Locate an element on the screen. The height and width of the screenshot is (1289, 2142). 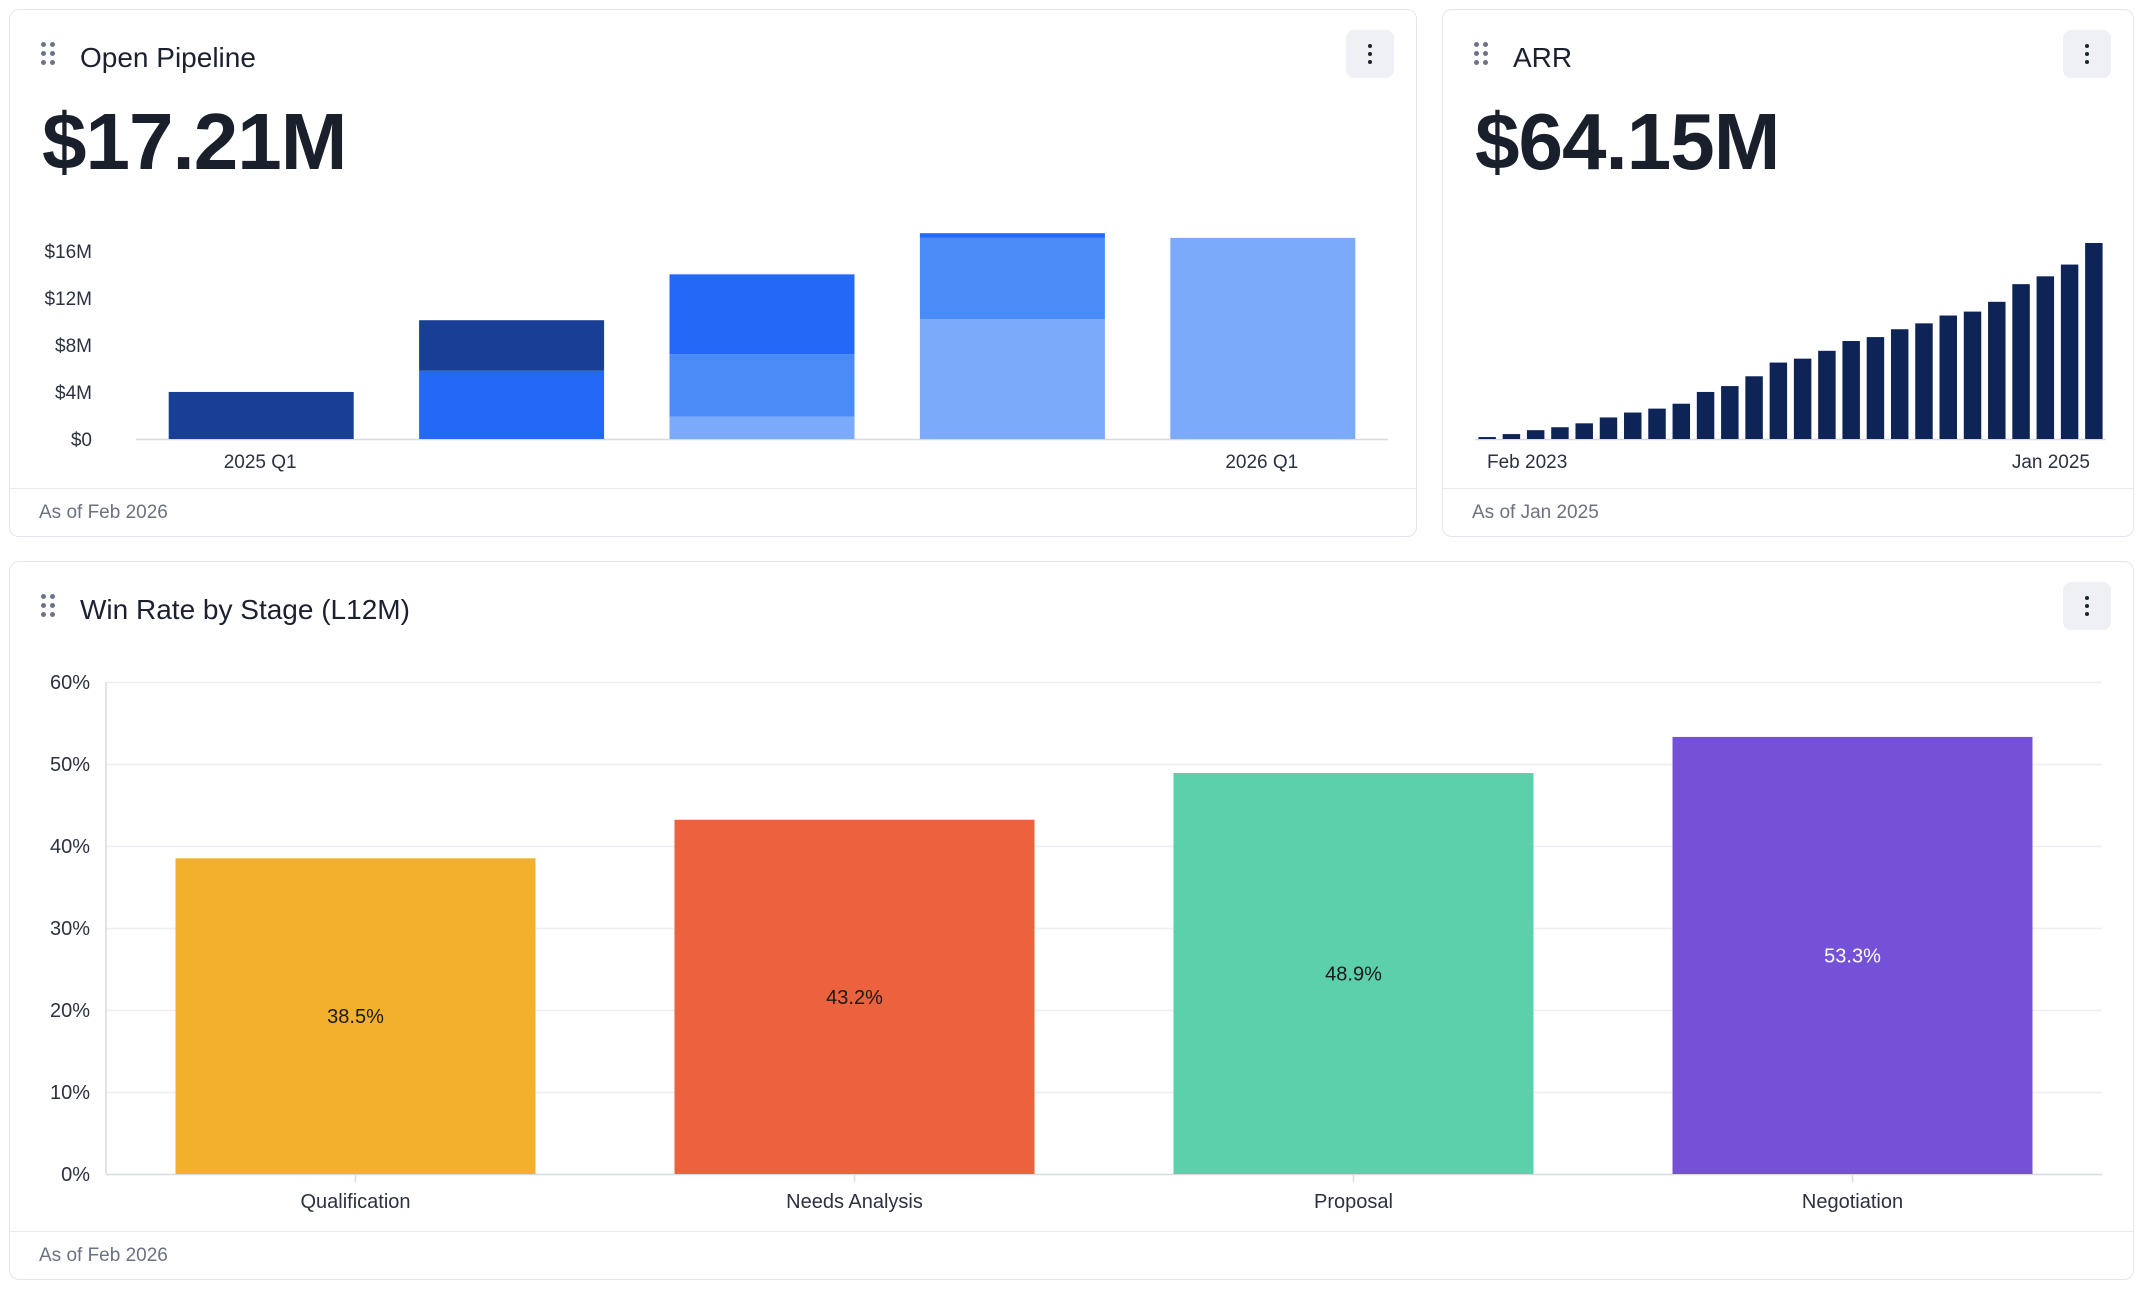
metric-value: $64.15M is located at coordinates (1627, 141).